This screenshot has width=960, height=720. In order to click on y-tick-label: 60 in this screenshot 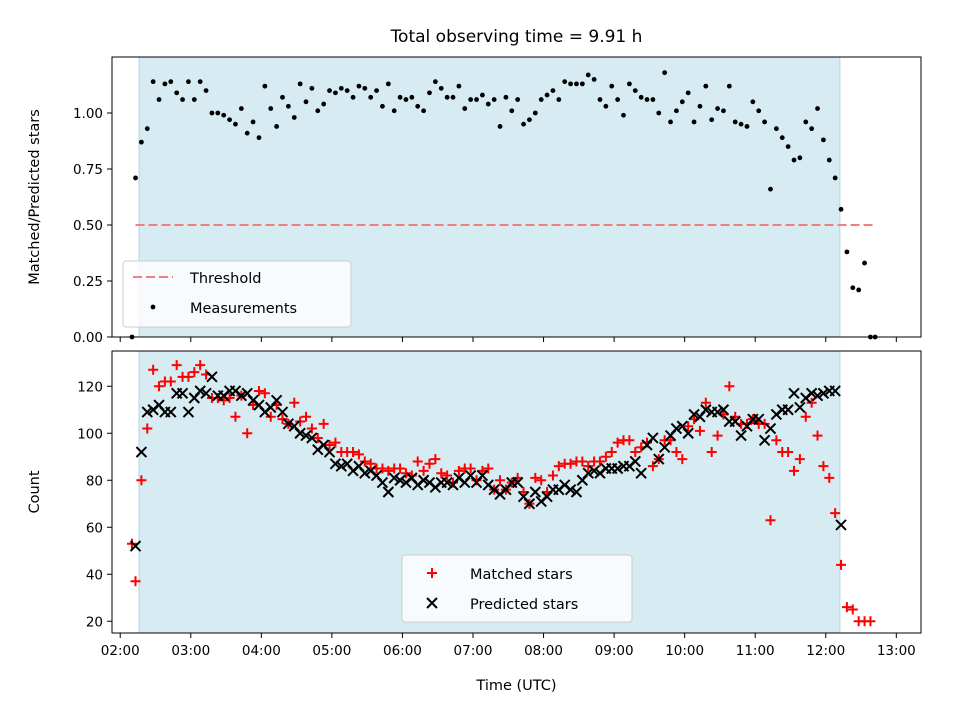, I will do `click(94, 528)`.